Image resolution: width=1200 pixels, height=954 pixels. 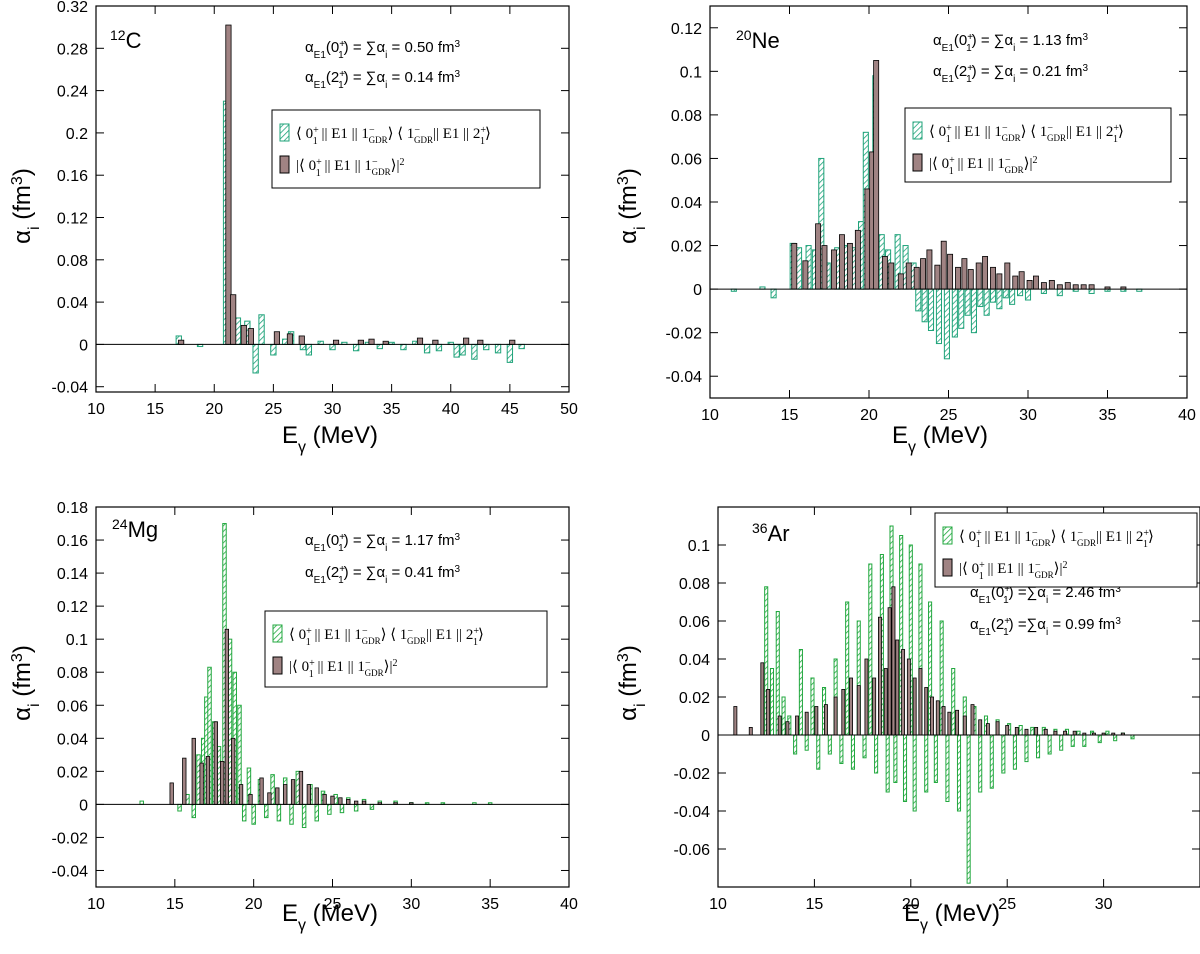 What do you see at coordinates (72, 92) in the screenshot?
I see `y-tick-label: 0.24` at bounding box center [72, 92].